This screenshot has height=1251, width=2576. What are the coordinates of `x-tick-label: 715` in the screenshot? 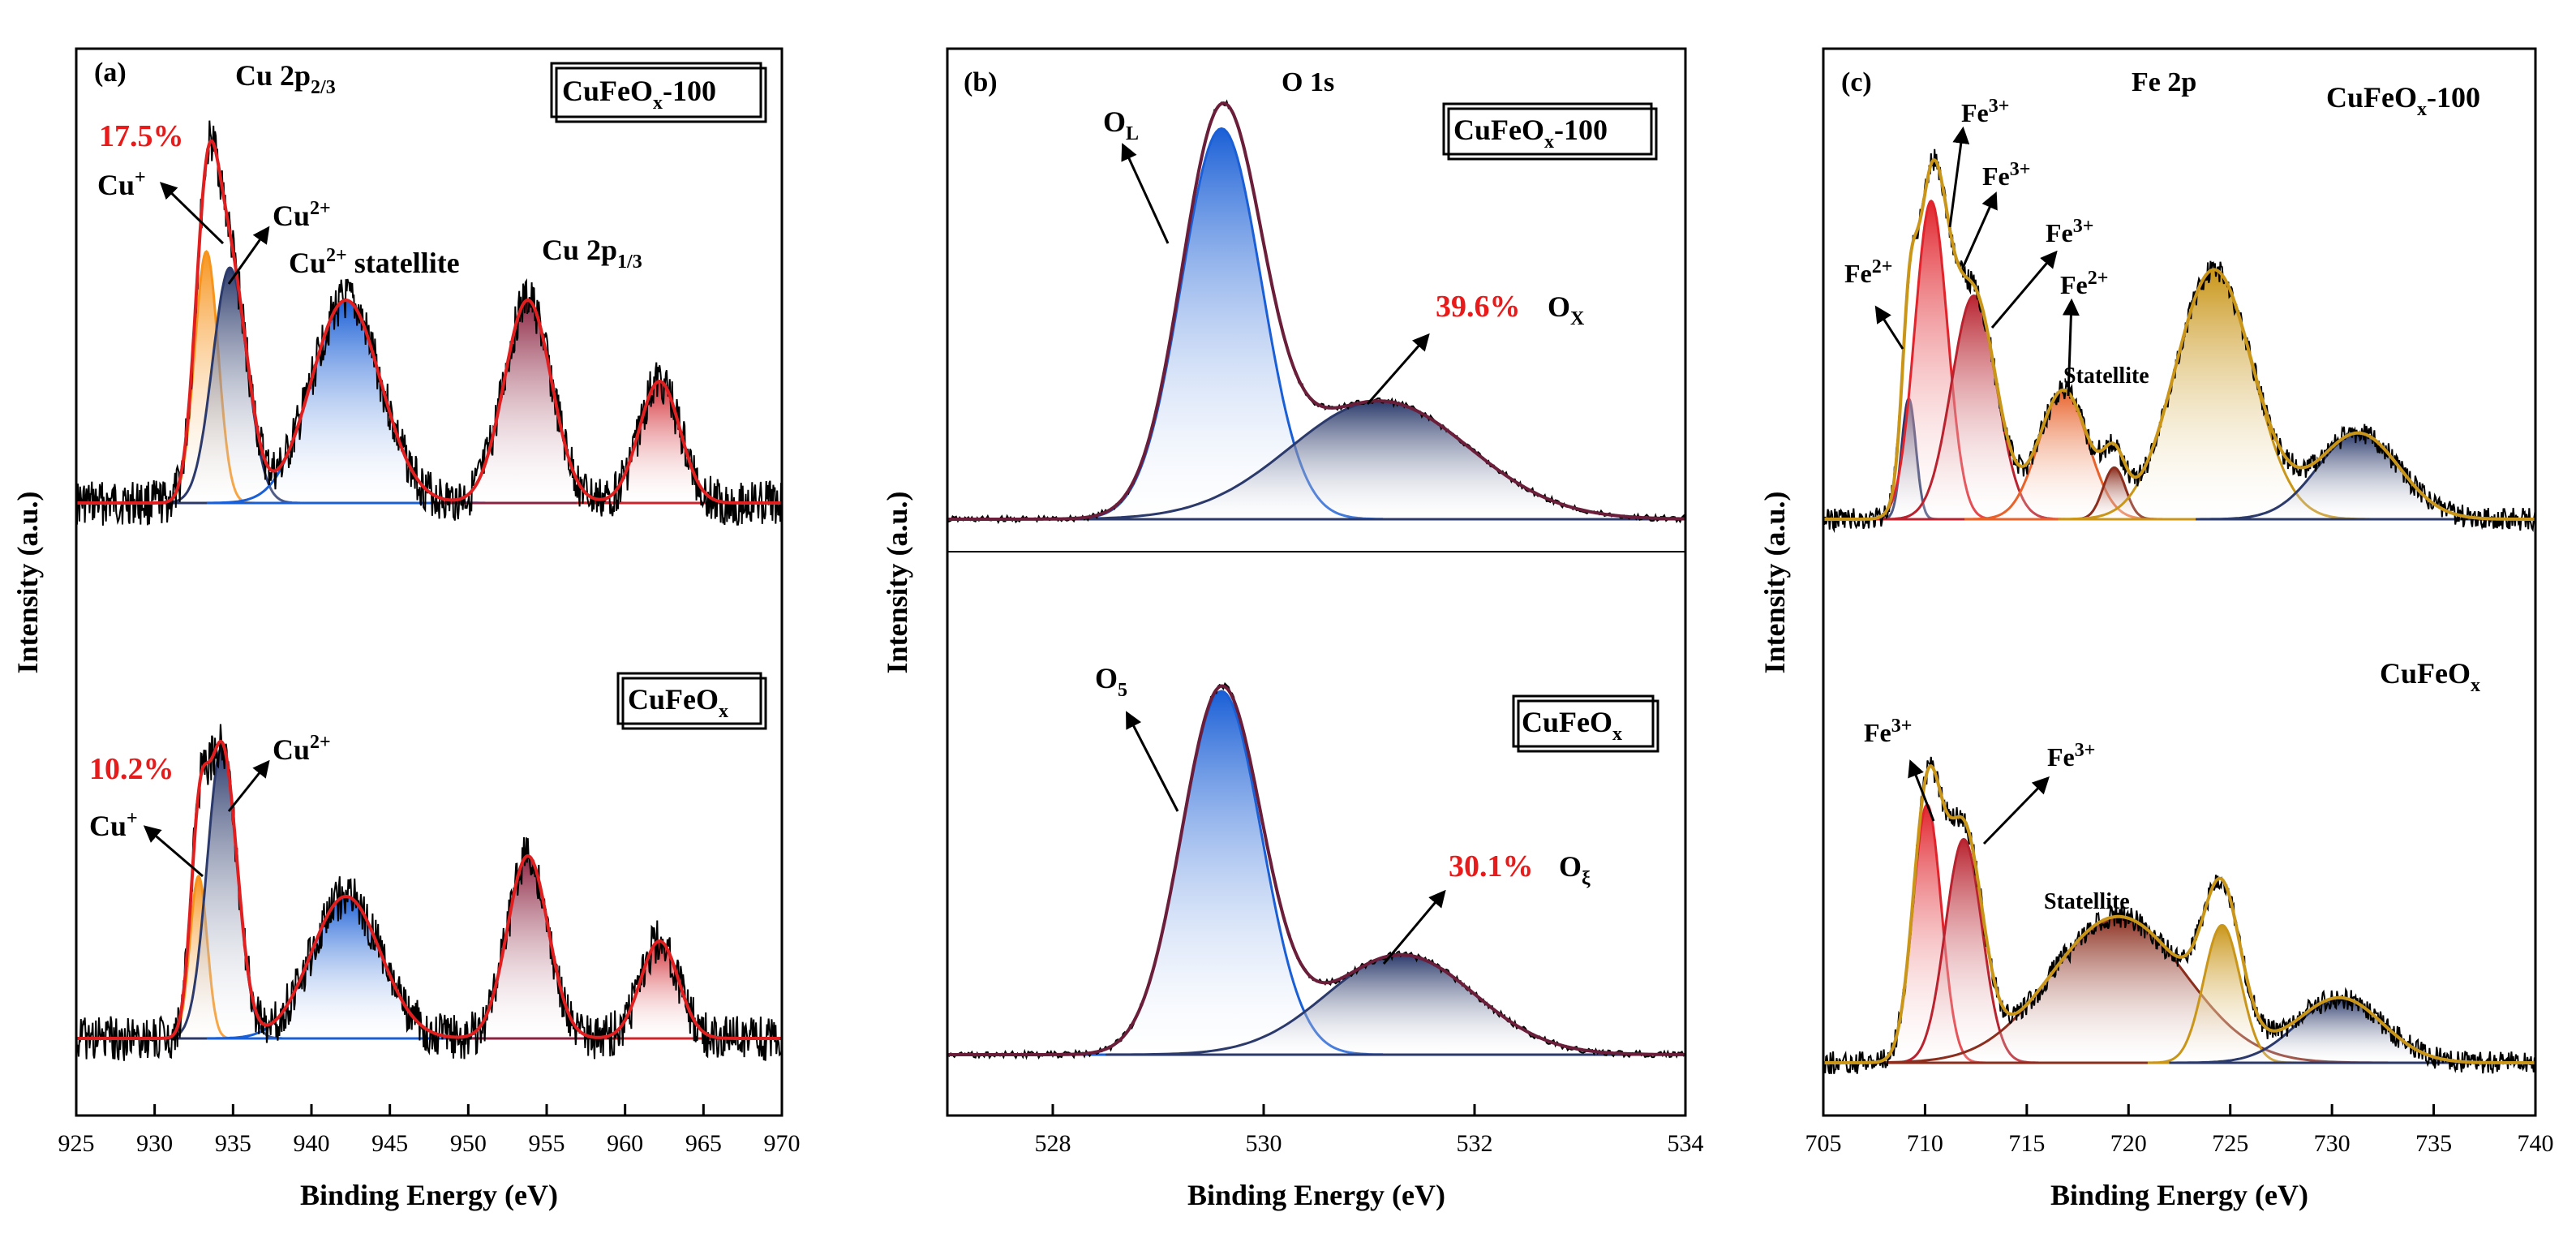 It's located at (2026, 1143).